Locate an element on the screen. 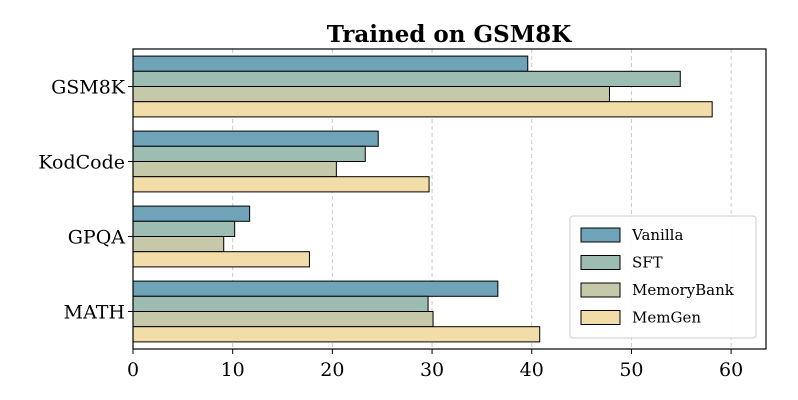  bar-gpqa-memorybank is located at coordinates (178, 244).